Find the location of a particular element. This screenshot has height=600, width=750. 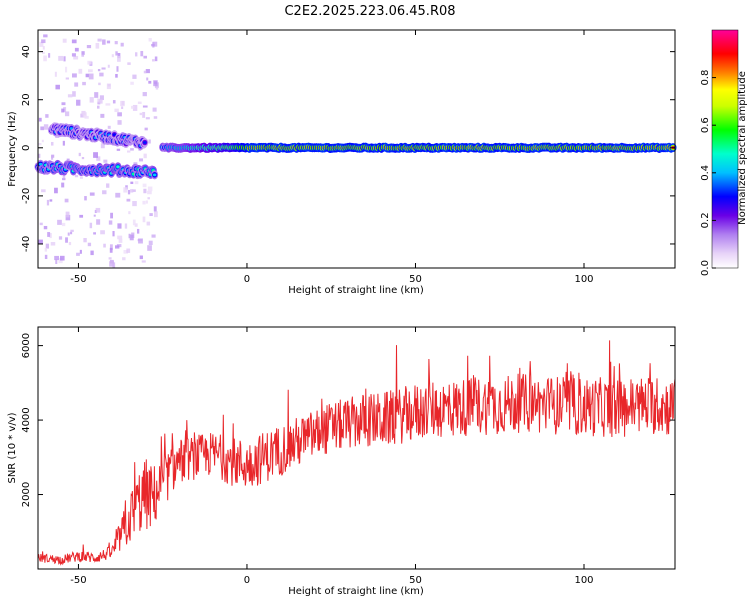

heatmap-x-tick-label: -50 is located at coordinates (78, 279).